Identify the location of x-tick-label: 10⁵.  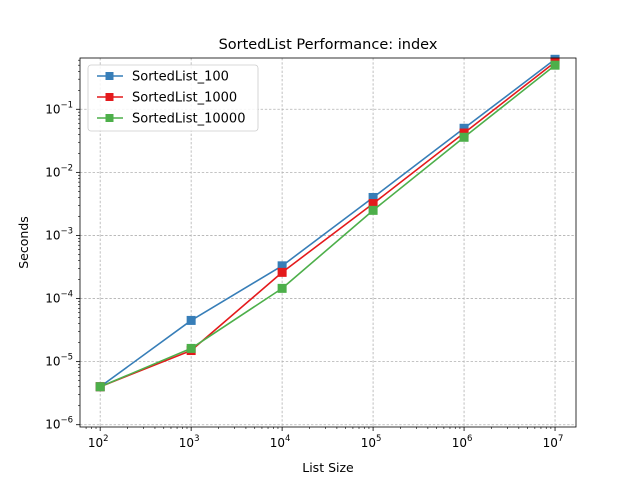
(371, 442).